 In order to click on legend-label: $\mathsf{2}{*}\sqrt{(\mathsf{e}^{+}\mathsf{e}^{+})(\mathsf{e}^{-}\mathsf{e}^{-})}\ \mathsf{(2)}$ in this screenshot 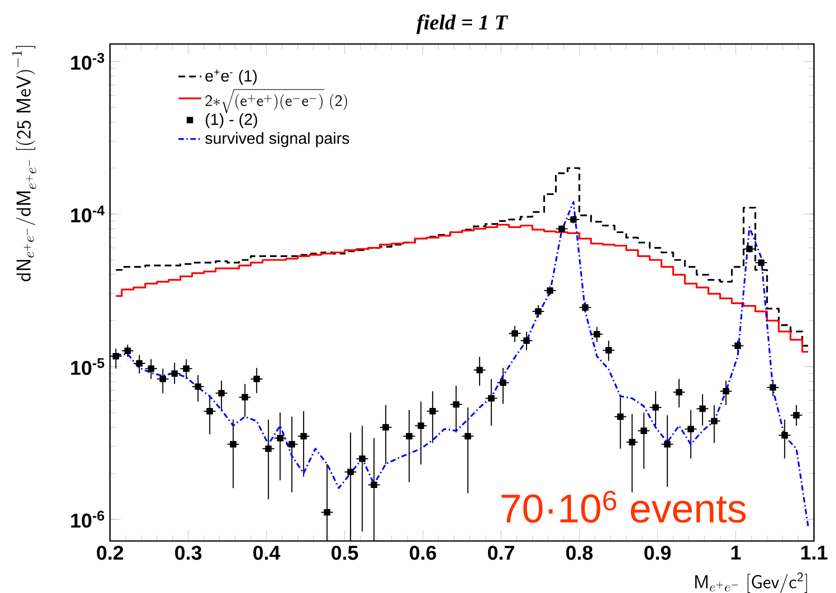, I will do `click(276, 101)`.